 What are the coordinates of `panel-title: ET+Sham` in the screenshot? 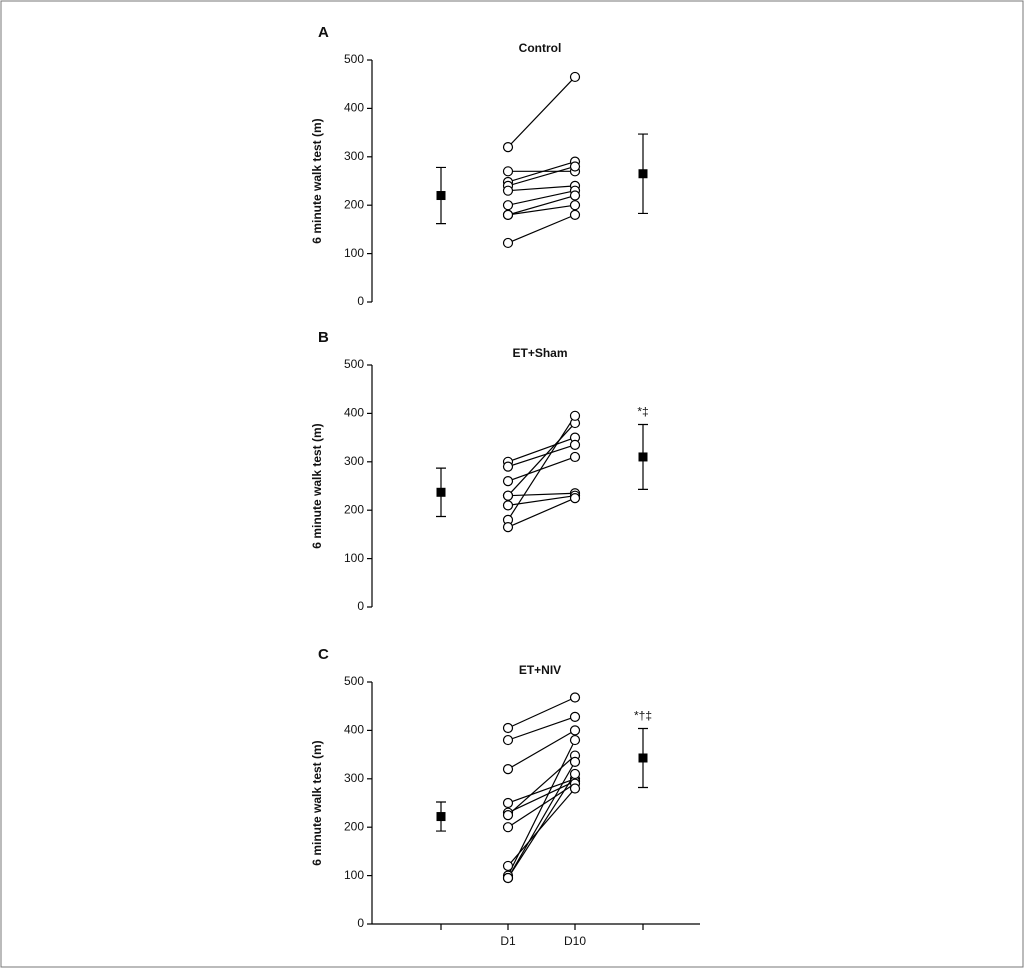 It's located at (539, 353).